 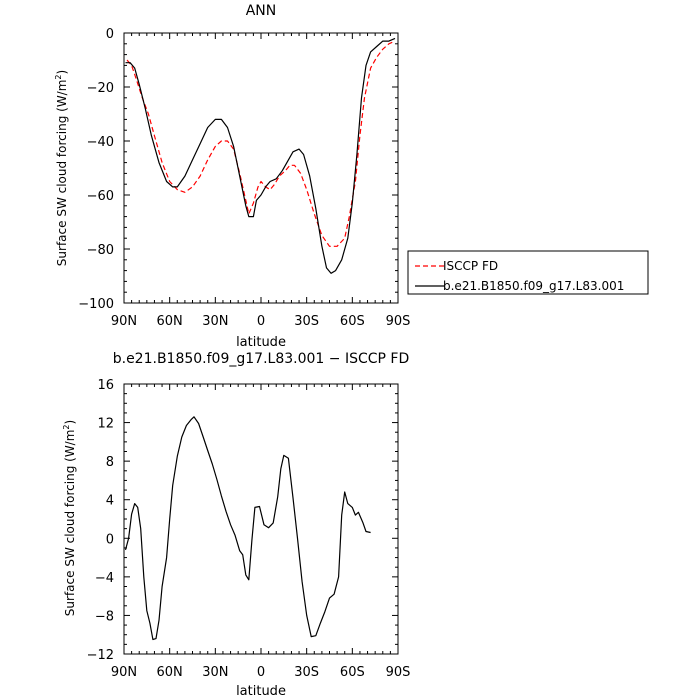 I want to click on y-tick-label: 16, so click(x=105, y=385).